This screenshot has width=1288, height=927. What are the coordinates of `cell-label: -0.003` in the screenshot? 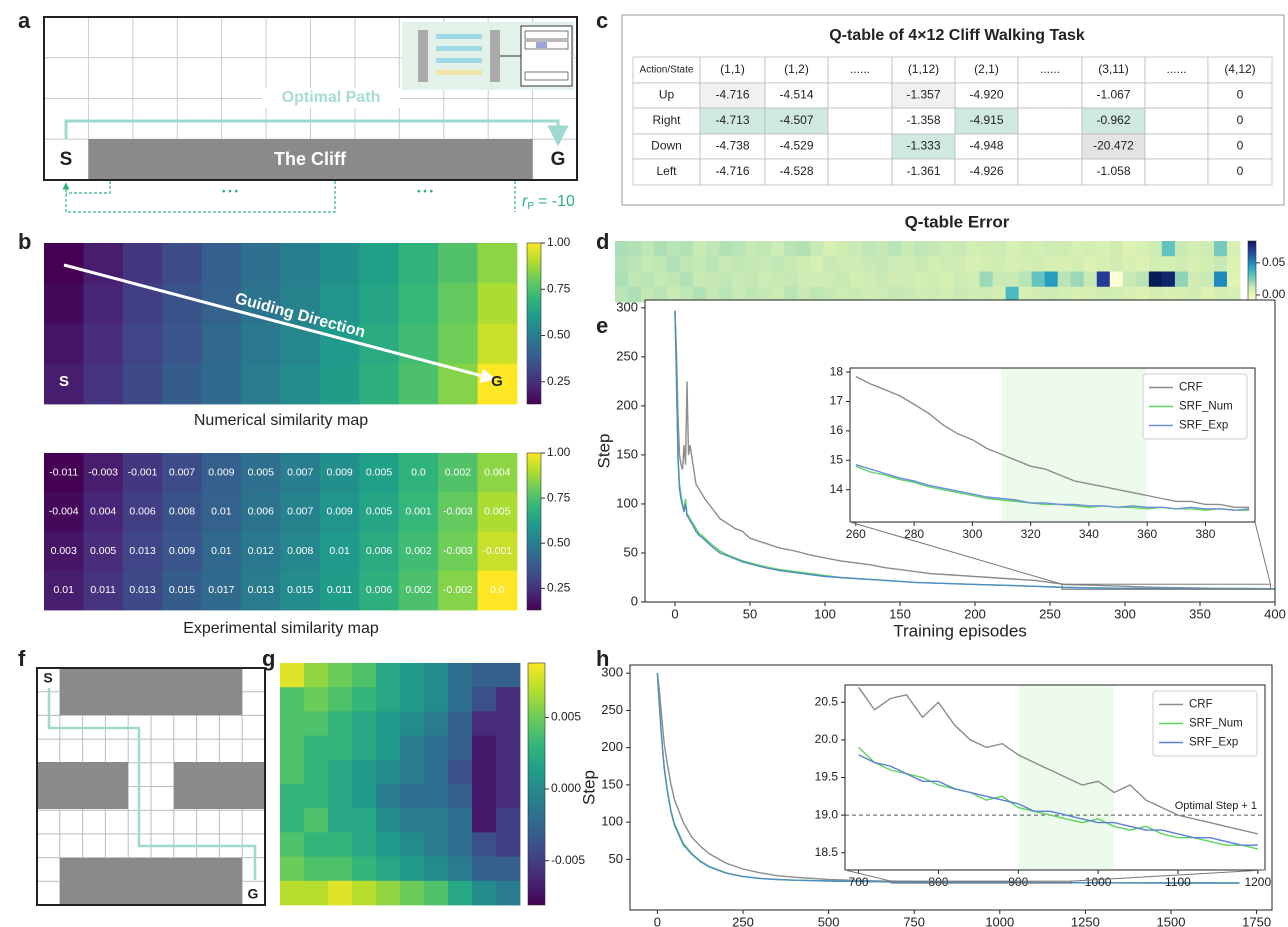 It's located at (458, 512).